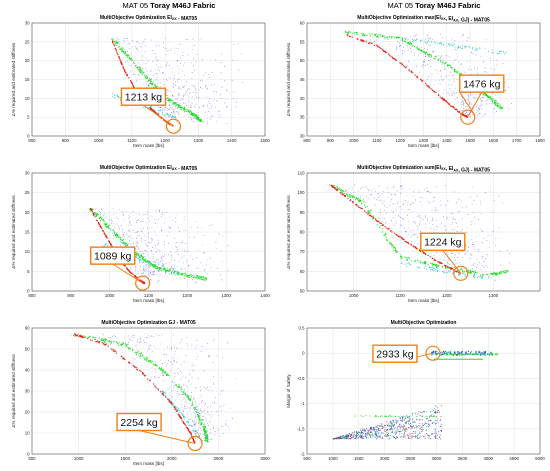 This screenshot has height=471, width=550. What do you see at coordinates (28, 117) in the screenshot?
I see `y-tick-label: 5` at bounding box center [28, 117].